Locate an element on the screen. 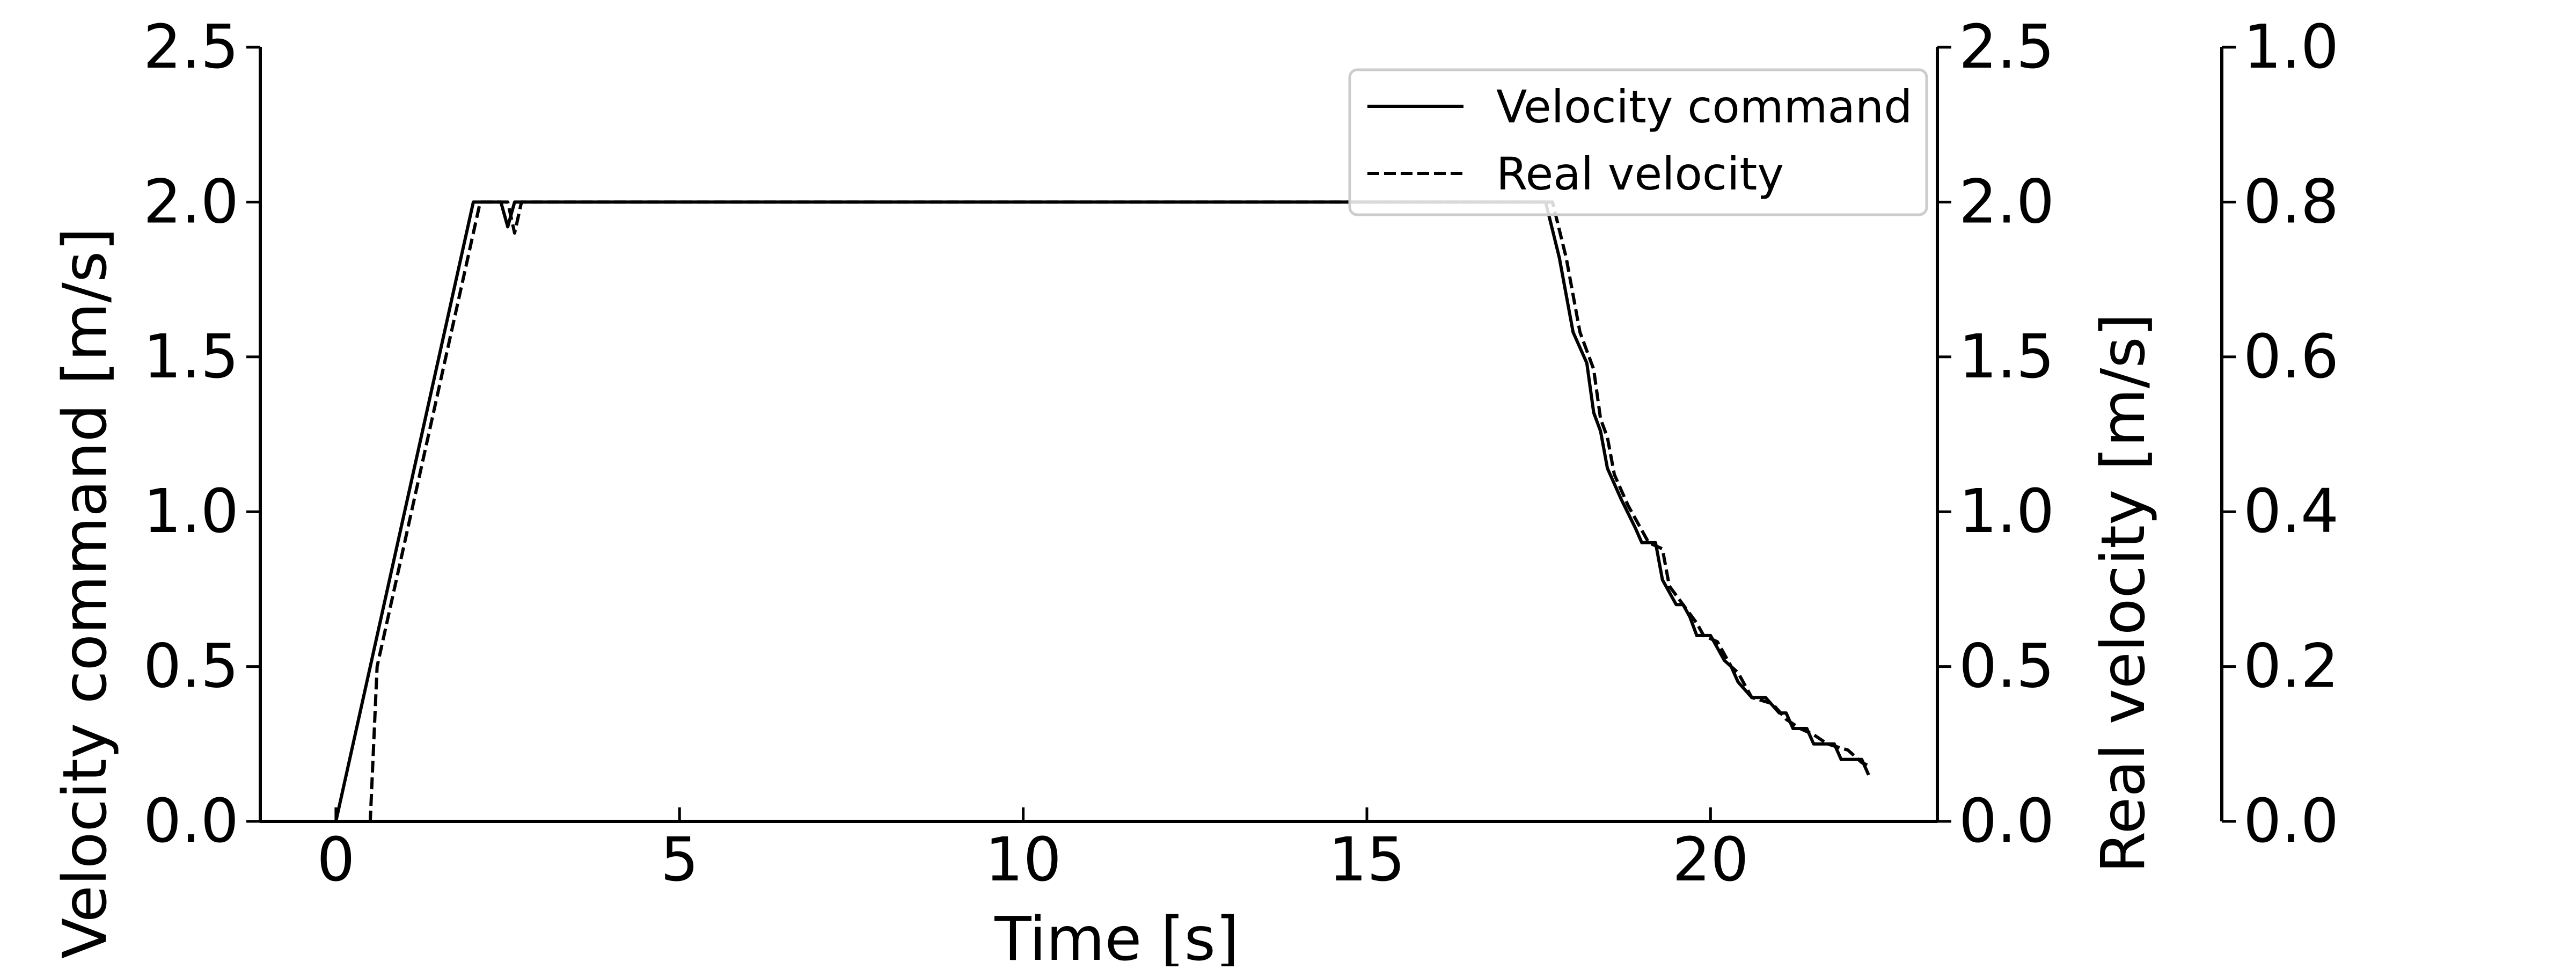 The height and width of the screenshot is (969, 2576). y-tick-label-outer: 1.0 is located at coordinates (2291, 47).